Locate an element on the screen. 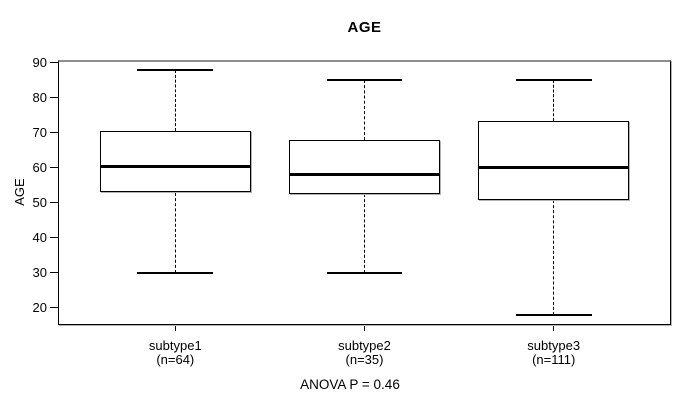  group-count: (n=64) is located at coordinates (175, 359).